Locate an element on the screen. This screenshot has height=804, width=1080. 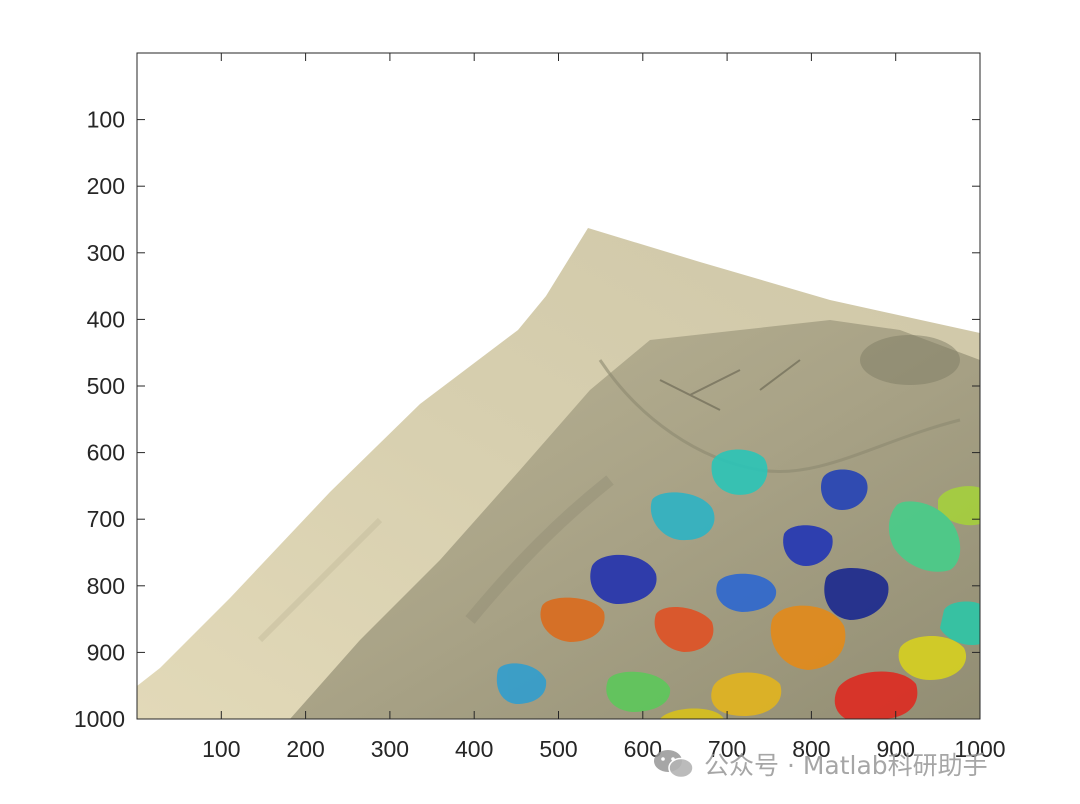
segment-yellowgreen is located at coordinates (959, 506).